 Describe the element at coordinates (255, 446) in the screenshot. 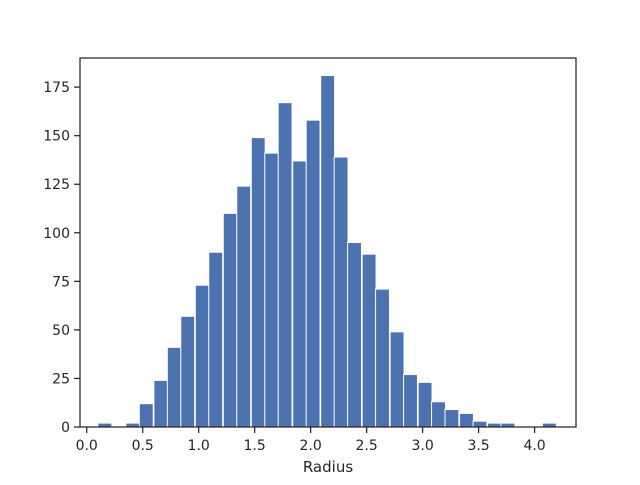

I see `x-tick-label: 1.5` at that location.